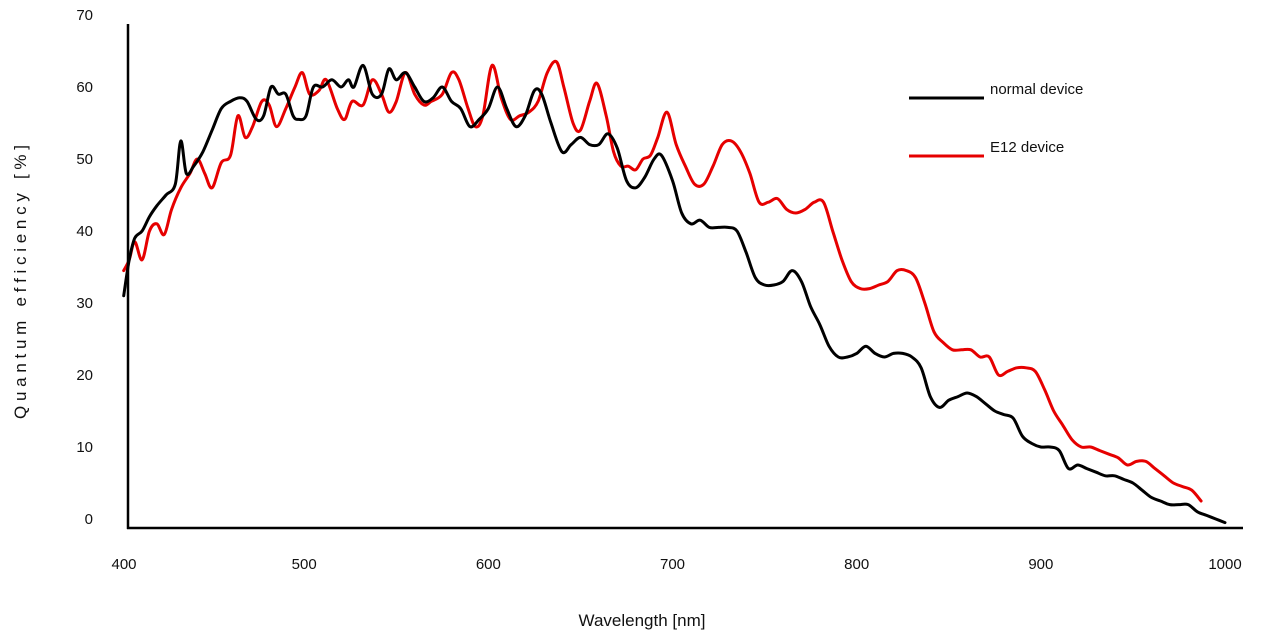  Describe the element at coordinates (84, 15) in the screenshot. I see `y-tick-label: 70` at that location.